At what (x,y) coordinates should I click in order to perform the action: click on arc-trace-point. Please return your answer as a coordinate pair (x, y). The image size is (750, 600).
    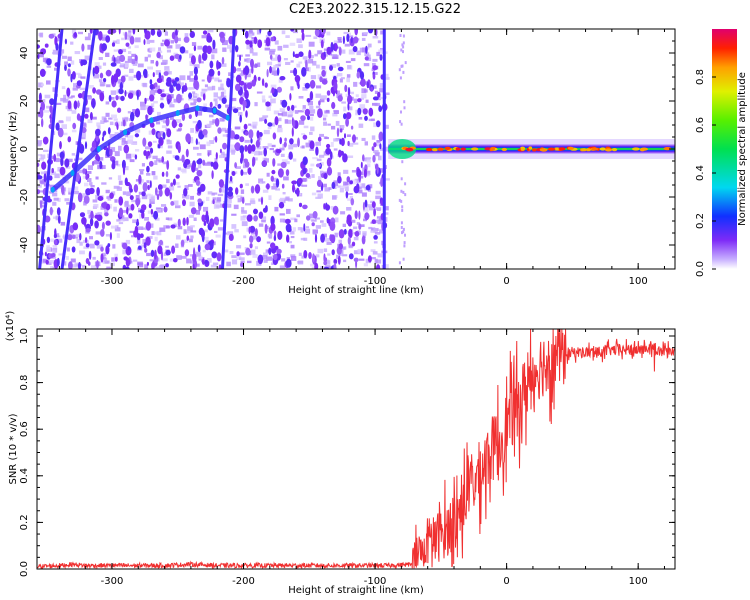
    Looking at the image, I should click on (177, 113).